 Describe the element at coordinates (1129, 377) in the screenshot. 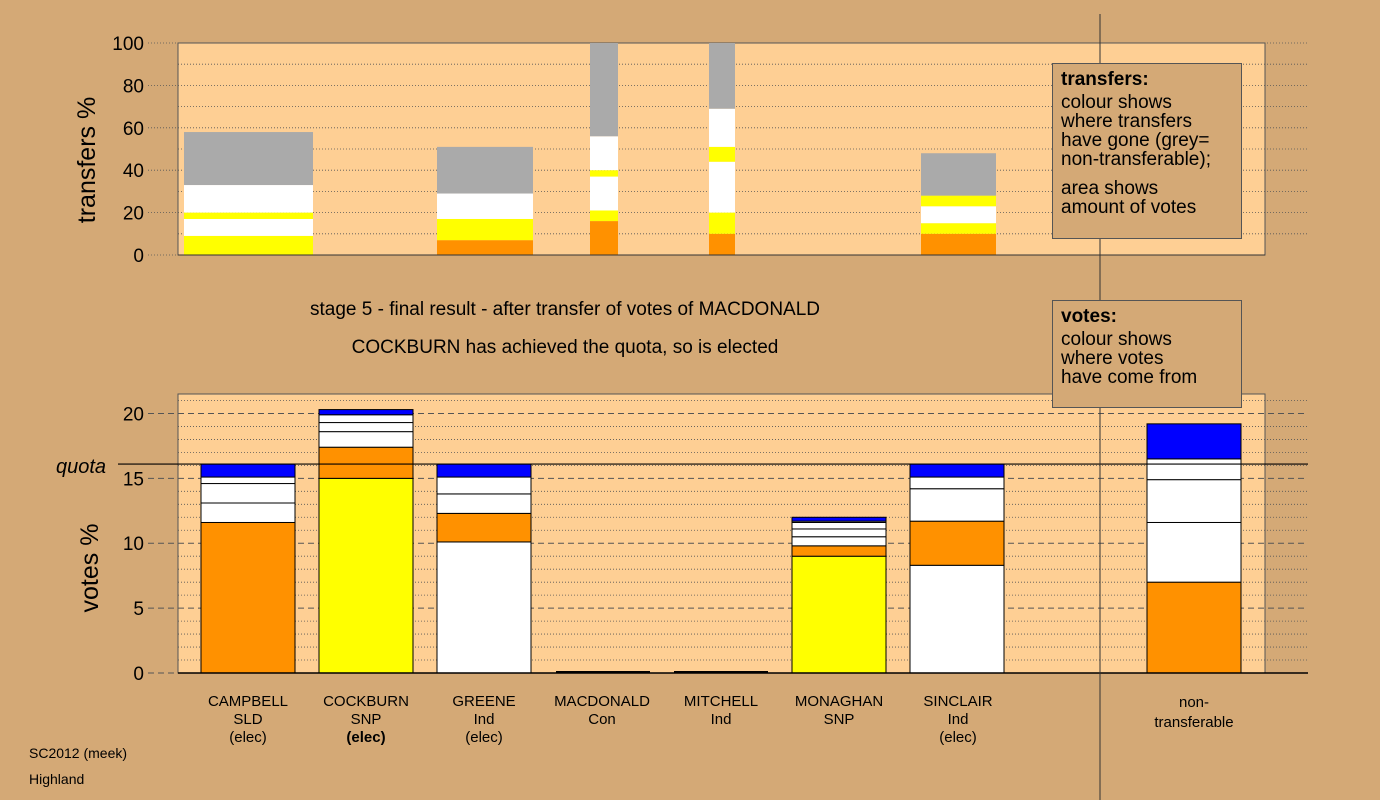

I see `legend-votes-line: have come from` at that location.